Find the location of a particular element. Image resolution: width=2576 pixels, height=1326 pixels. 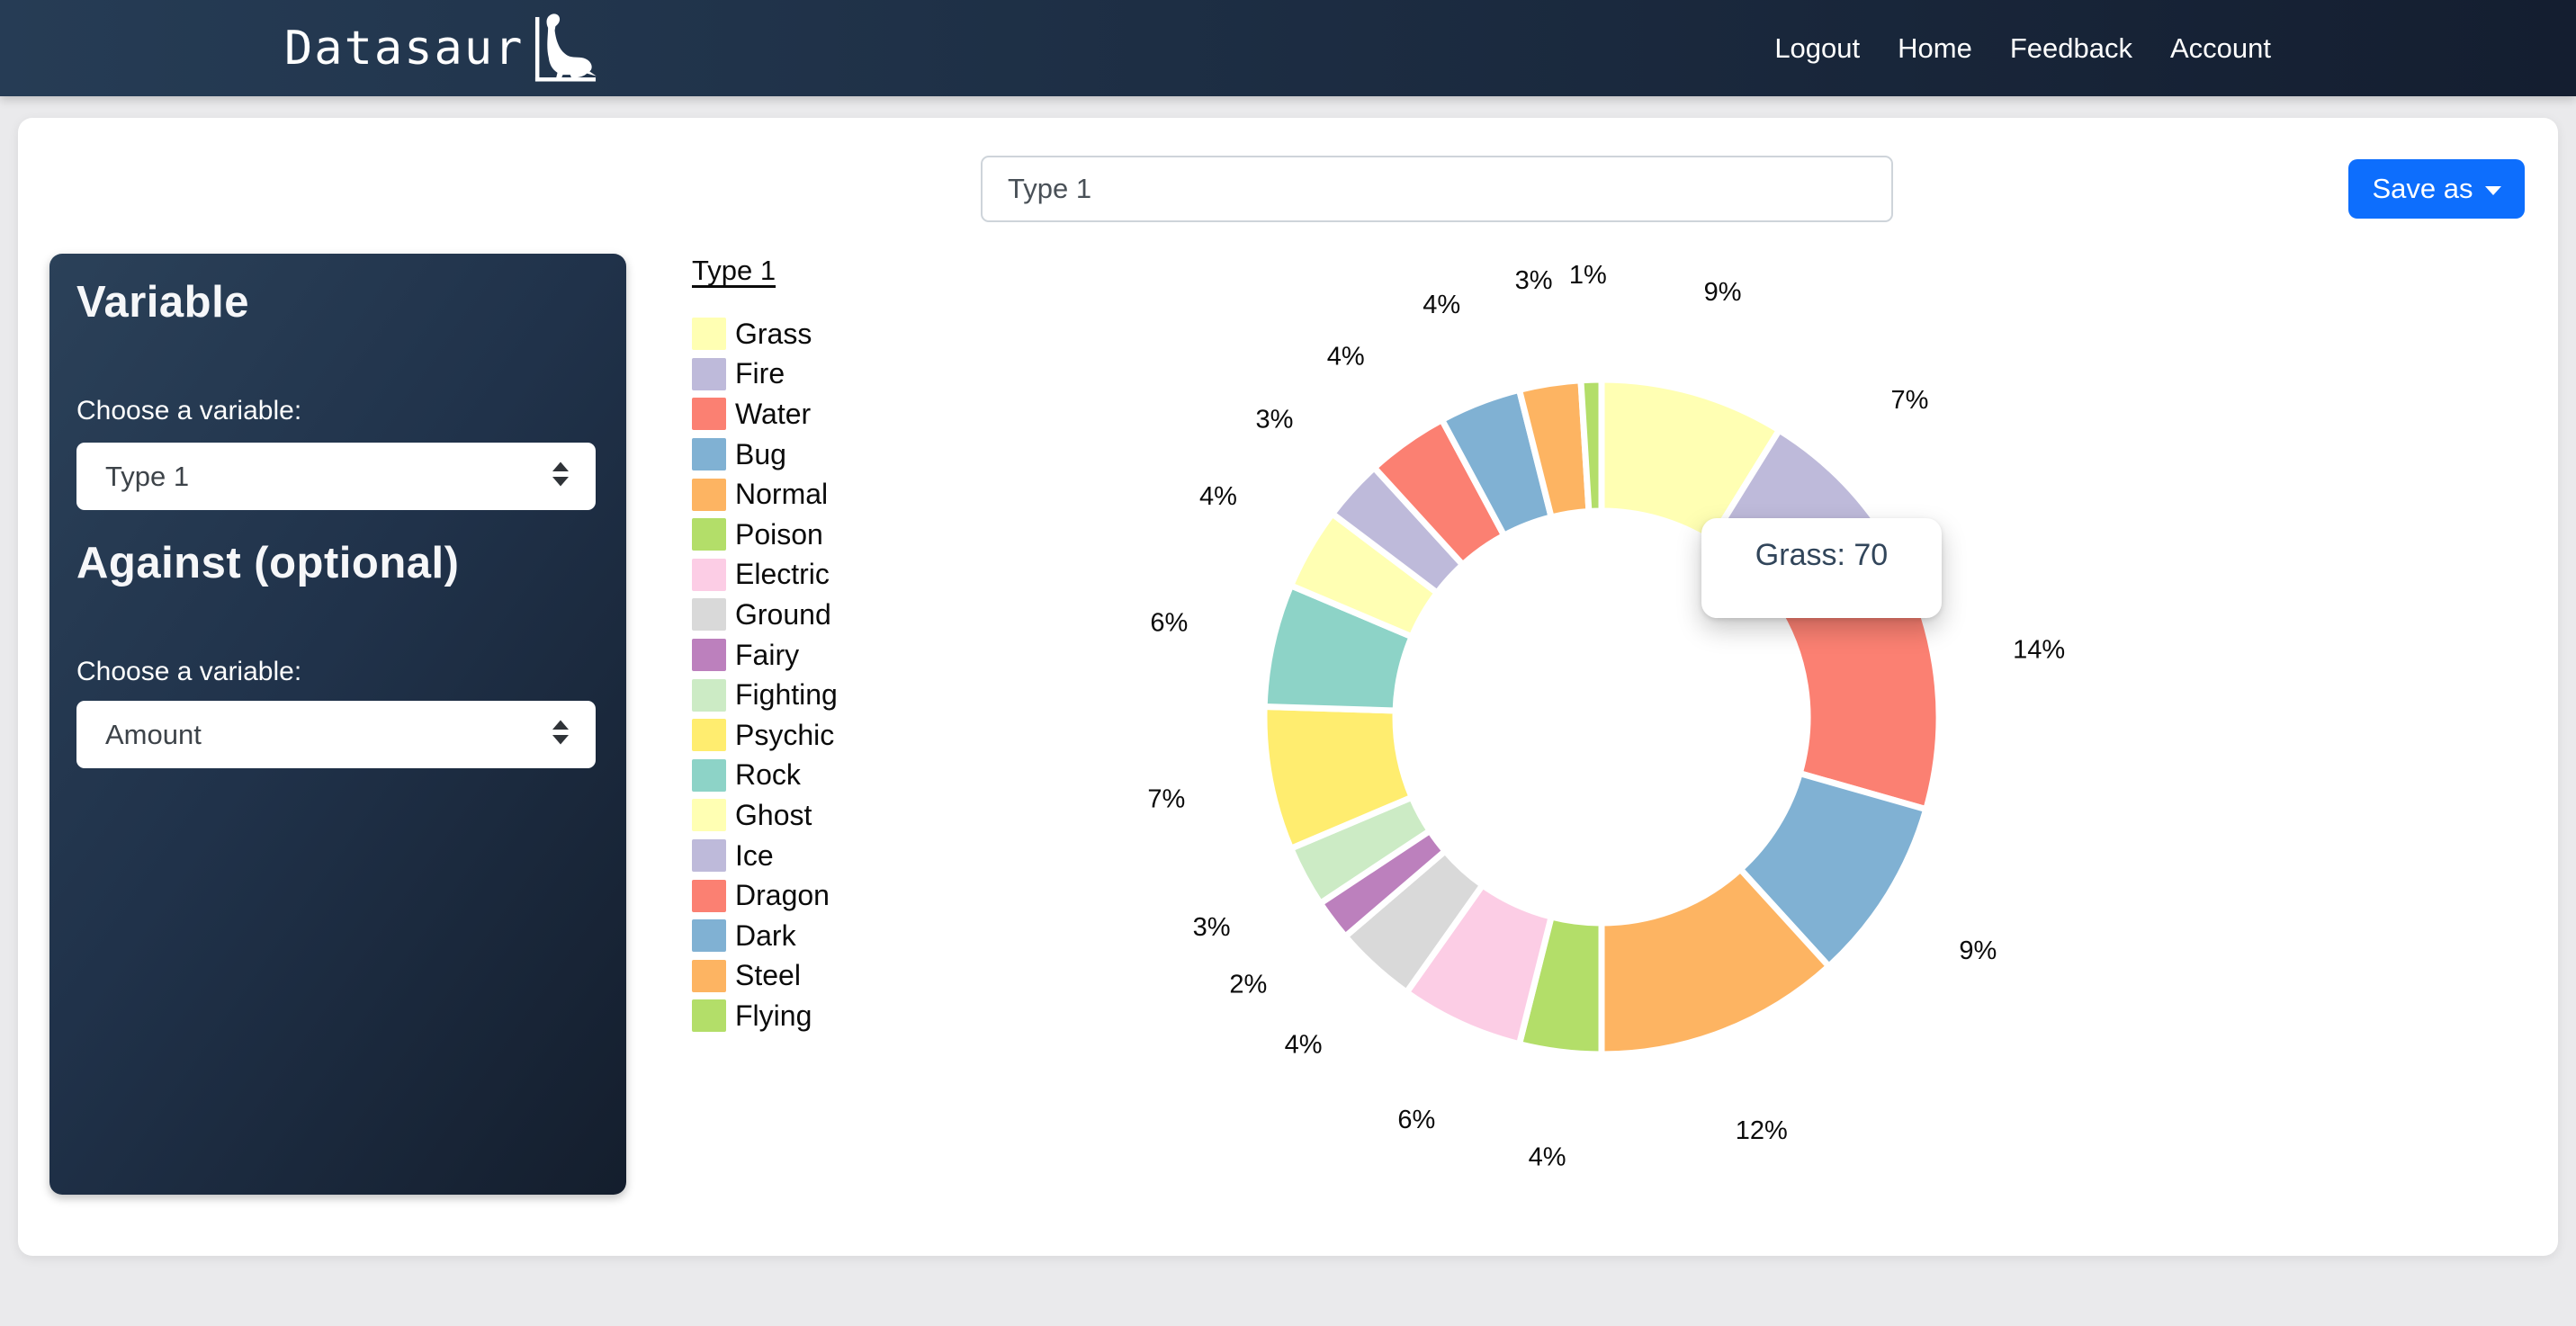

legend-item-normal: Normal is located at coordinates (765, 494).